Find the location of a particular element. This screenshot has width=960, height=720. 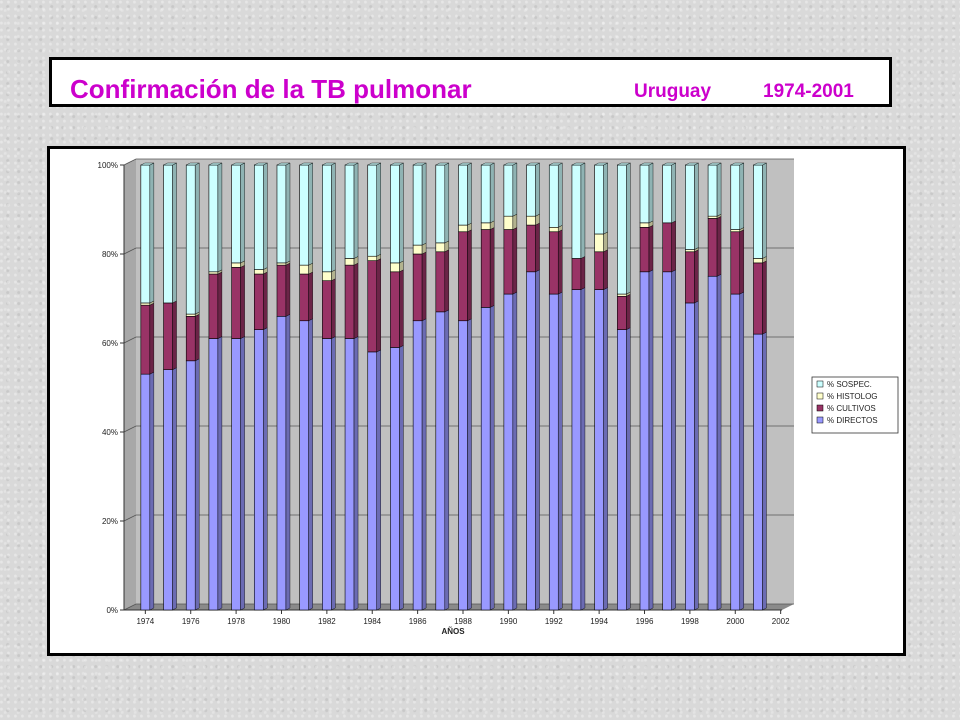

x-tick-label: 1974 is located at coordinates (145, 621).